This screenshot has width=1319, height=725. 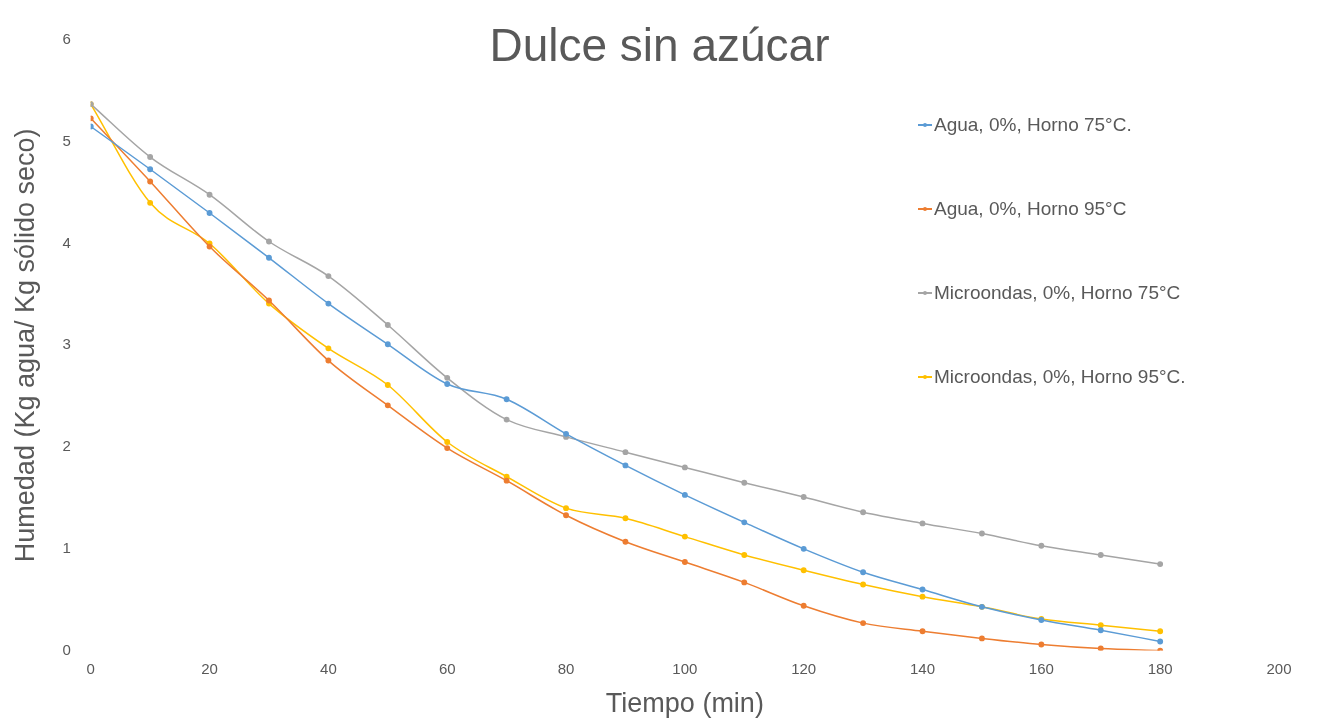 I want to click on y-tick-label: 2, so click(x=66, y=446).